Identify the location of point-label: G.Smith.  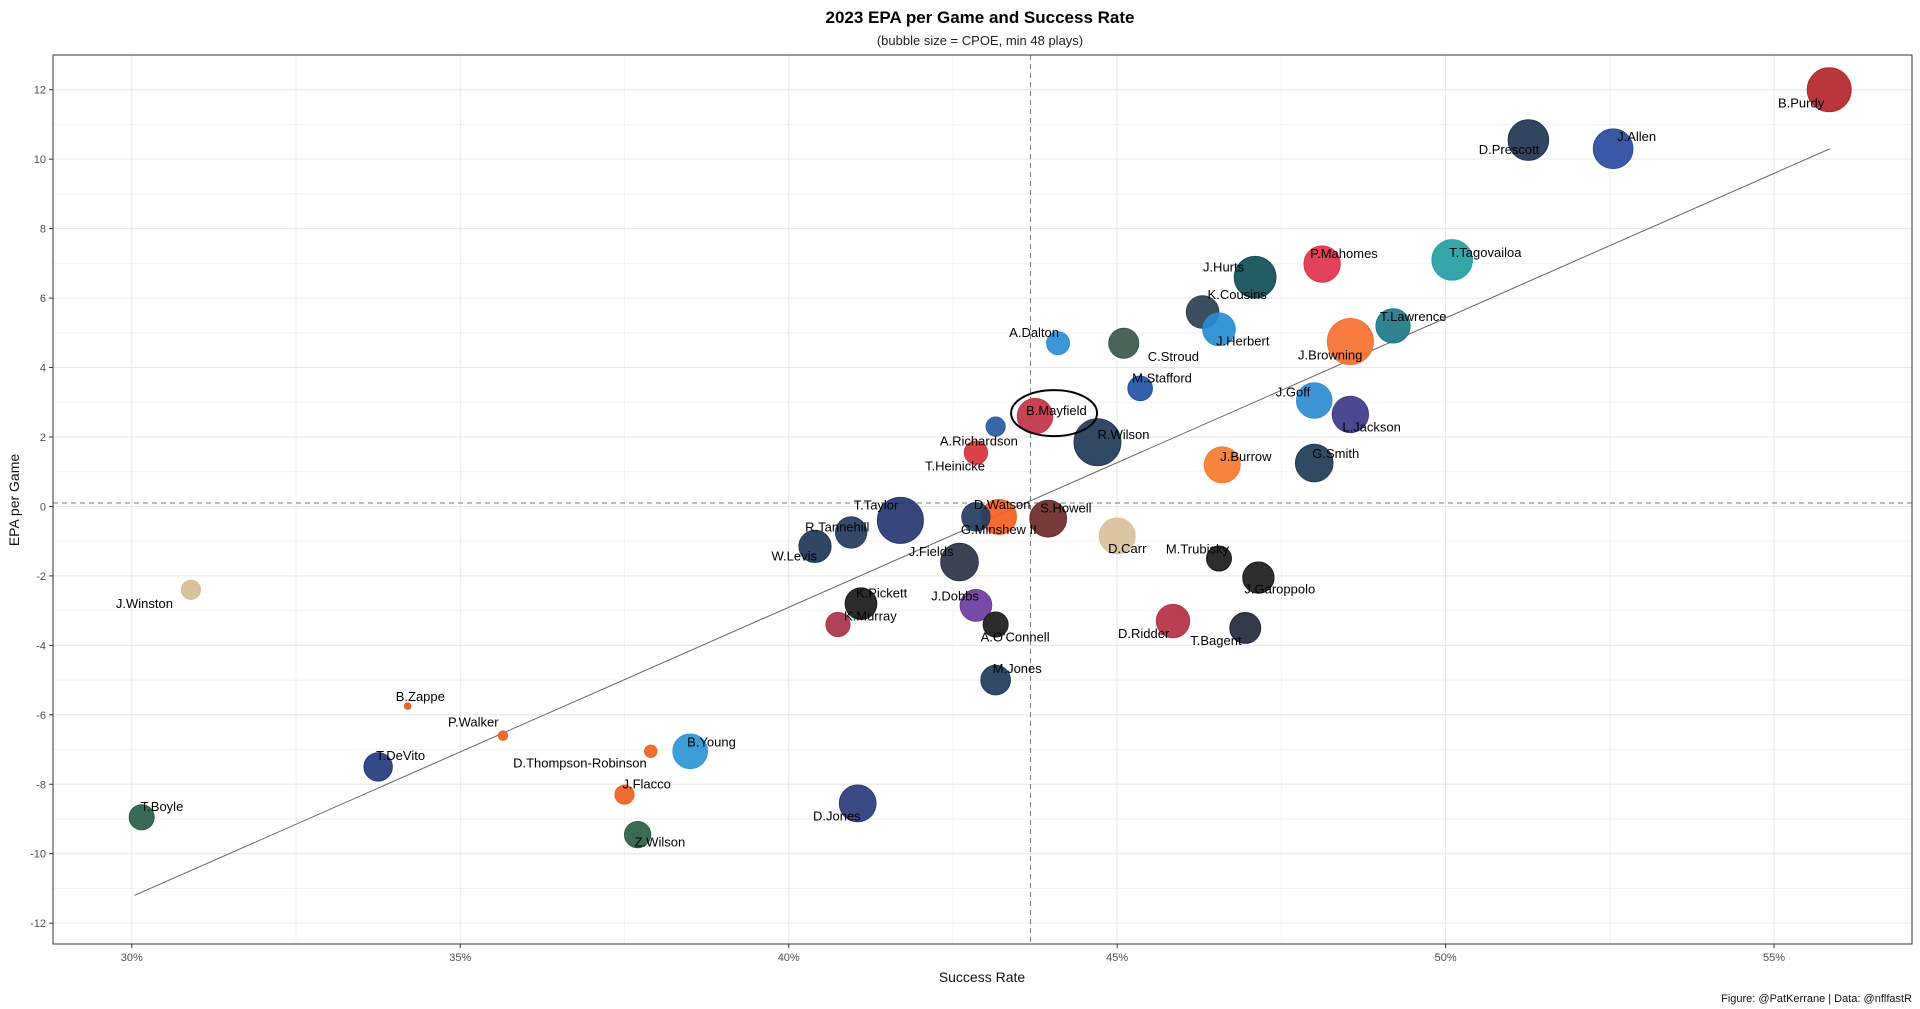
(1335, 453).